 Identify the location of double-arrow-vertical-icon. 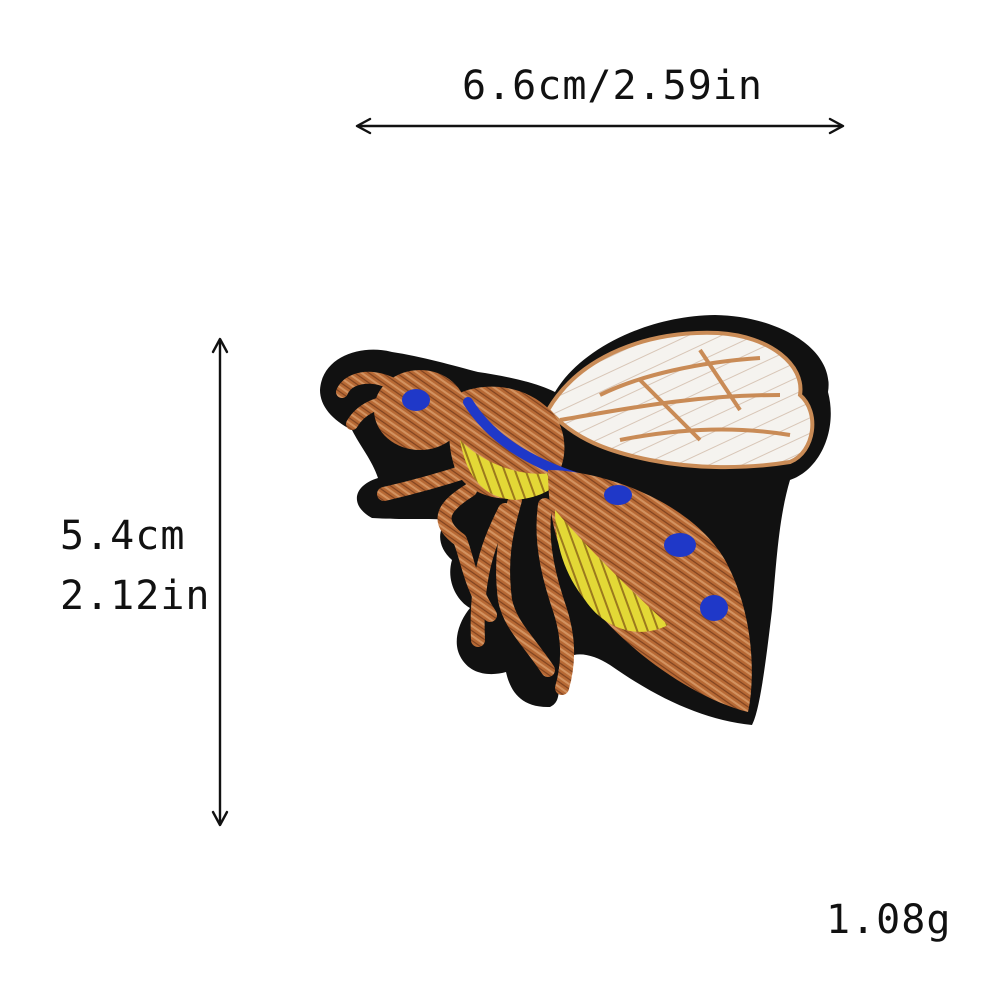
(220, 582).